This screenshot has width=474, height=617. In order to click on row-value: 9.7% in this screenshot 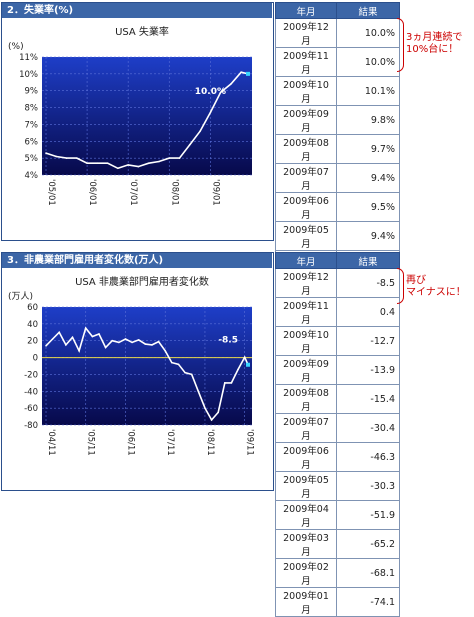, I will do `click(368, 149)`.